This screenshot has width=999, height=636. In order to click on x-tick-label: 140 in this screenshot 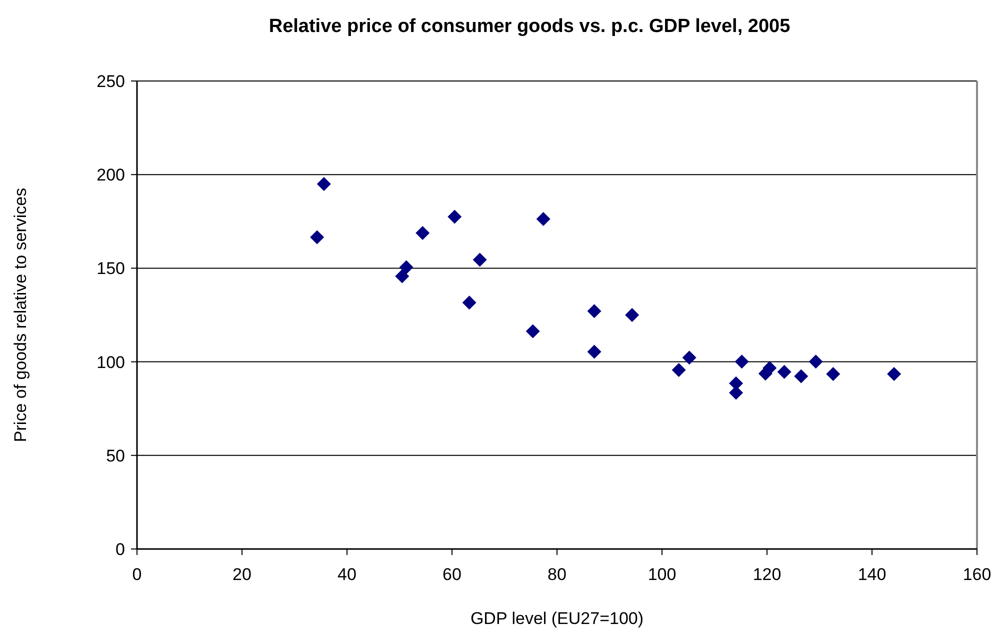, I will do `click(872, 574)`.